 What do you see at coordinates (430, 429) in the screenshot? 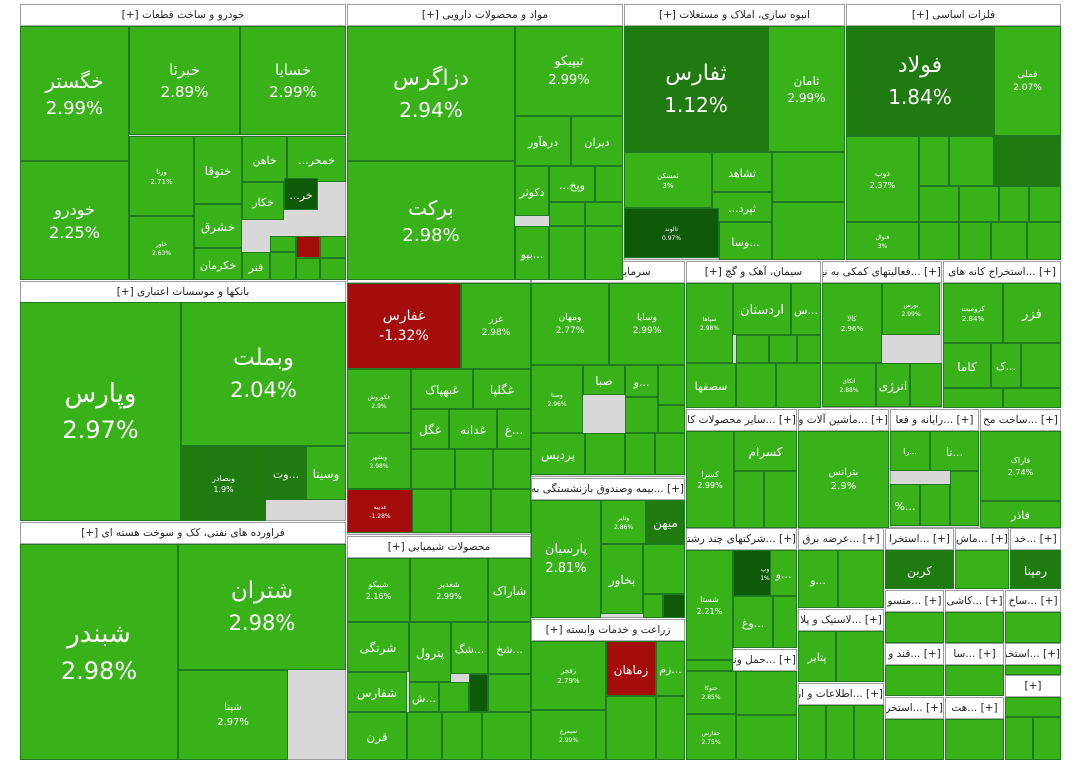
I see `stock-tile: غگل` at bounding box center [430, 429].